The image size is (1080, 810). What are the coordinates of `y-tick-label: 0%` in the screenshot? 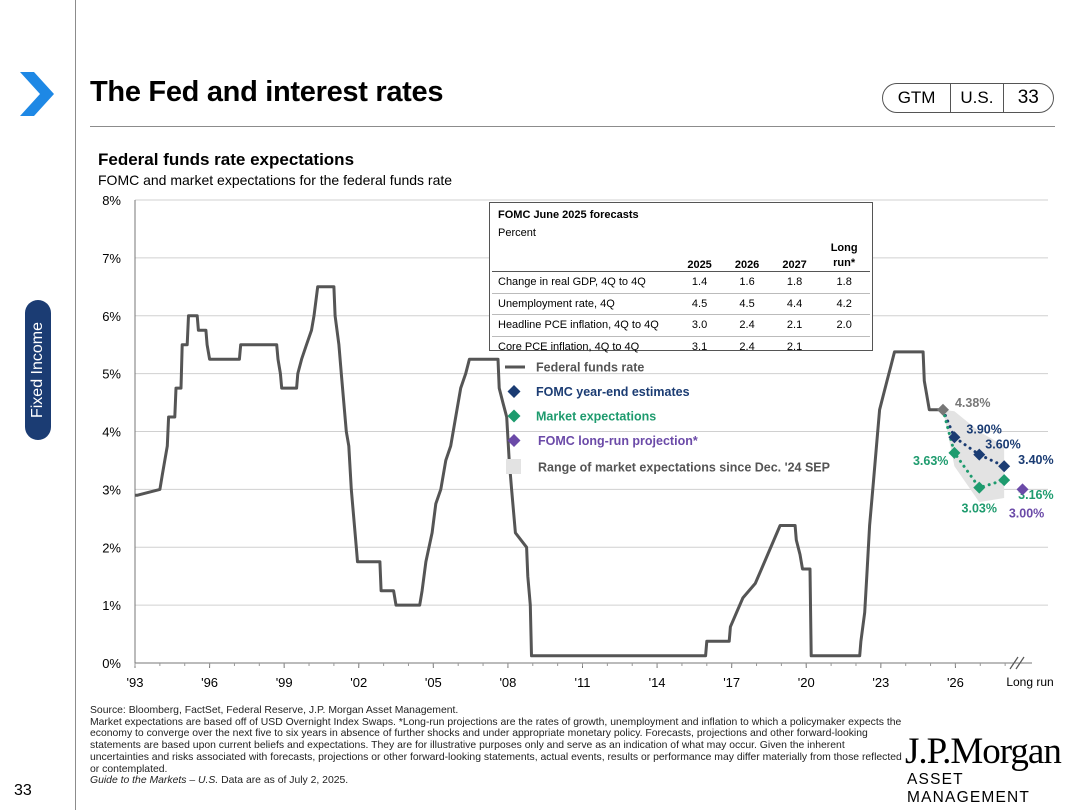 It's located at (111, 663).